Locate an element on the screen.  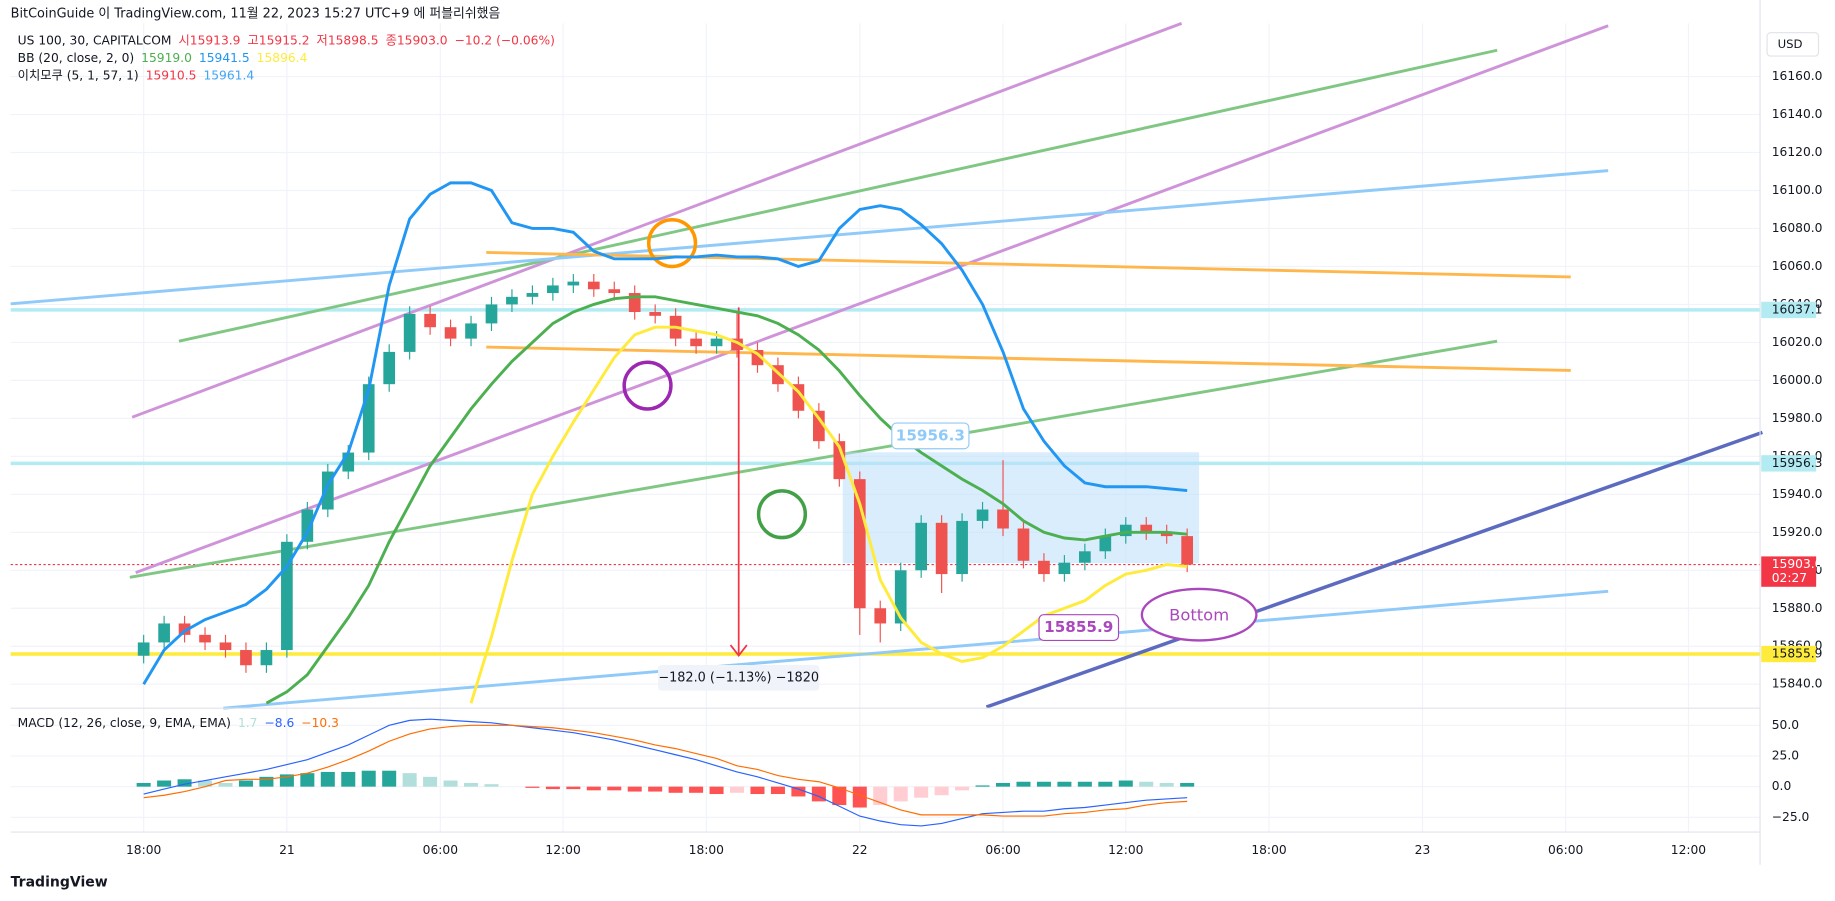
bottom-text: Bottom is located at coordinates (1199, 614).